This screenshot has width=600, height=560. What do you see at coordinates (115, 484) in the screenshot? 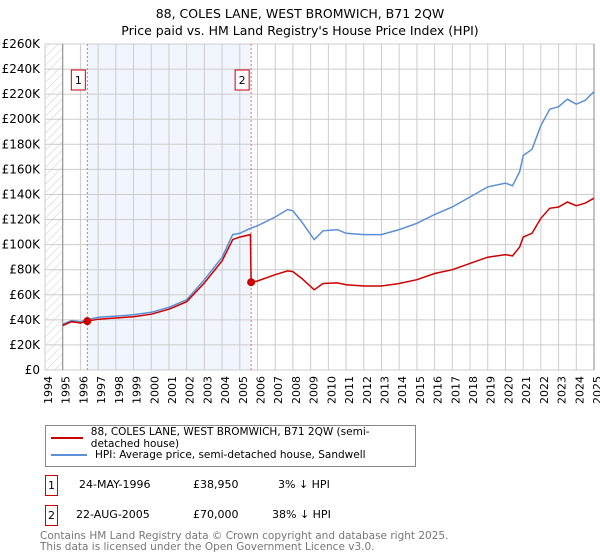
I see `transaction-date: 24-MAY-1996` at bounding box center [115, 484].